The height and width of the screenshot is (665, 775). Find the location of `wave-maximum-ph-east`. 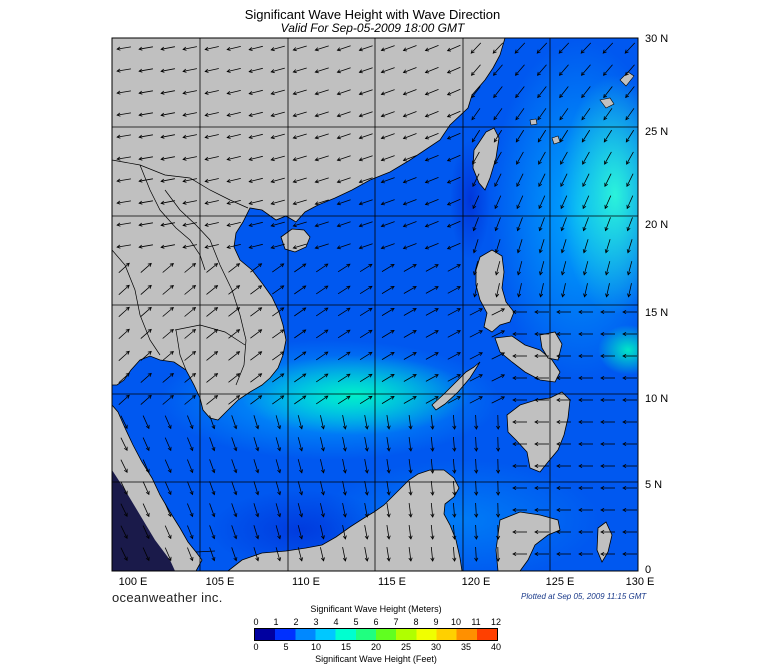

wave-maximum-ph-east is located at coordinates (618, 350).